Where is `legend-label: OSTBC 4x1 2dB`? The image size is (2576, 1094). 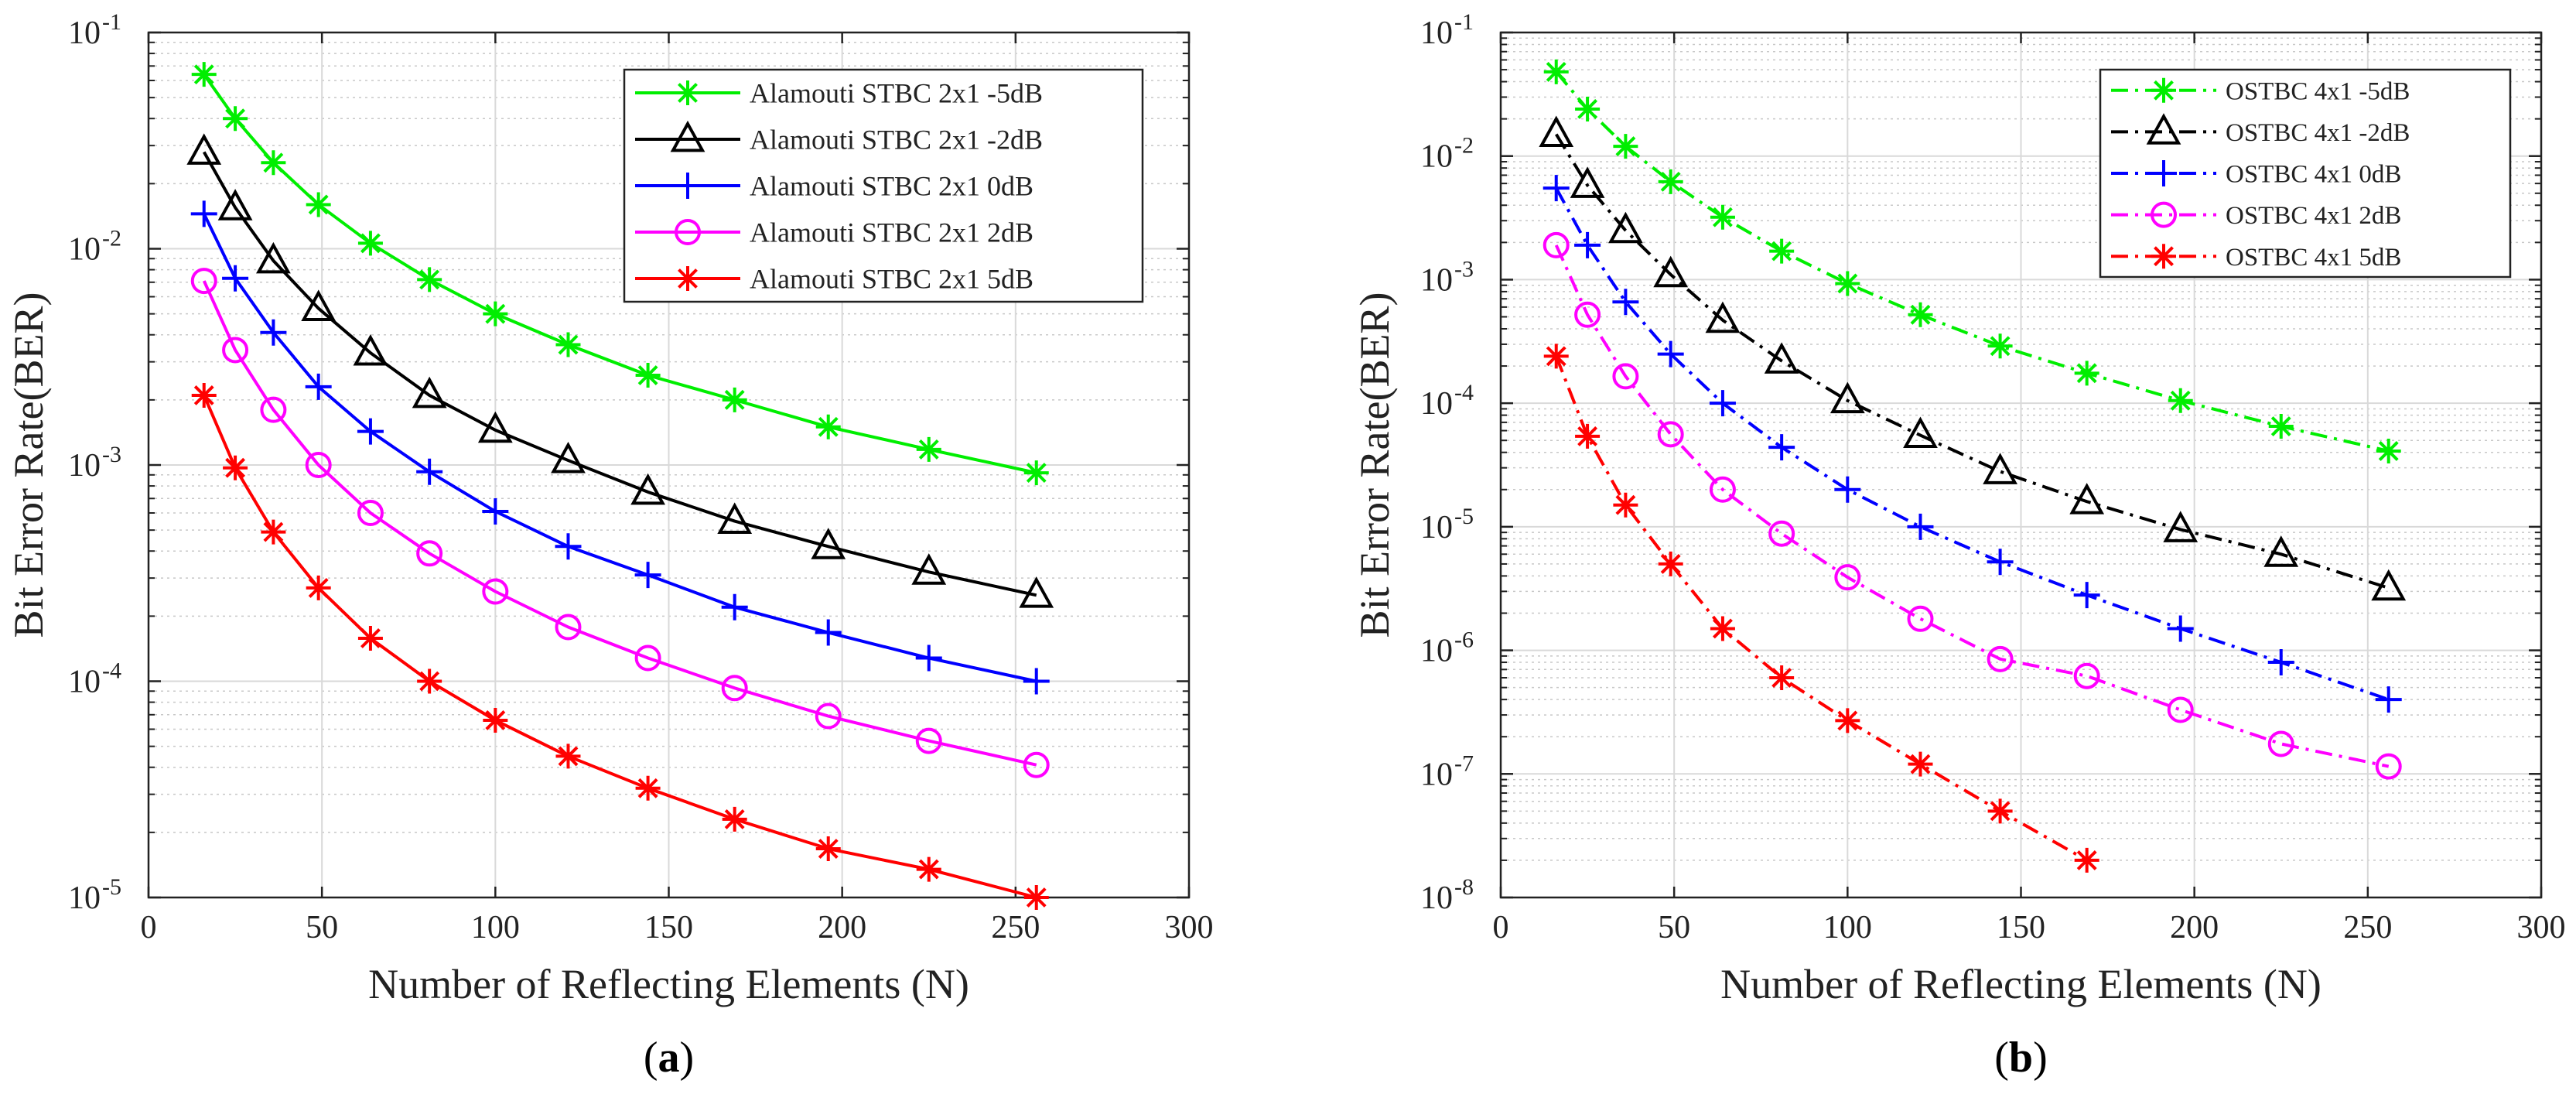 legend-label: OSTBC 4x1 2dB is located at coordinates (2313, 216).